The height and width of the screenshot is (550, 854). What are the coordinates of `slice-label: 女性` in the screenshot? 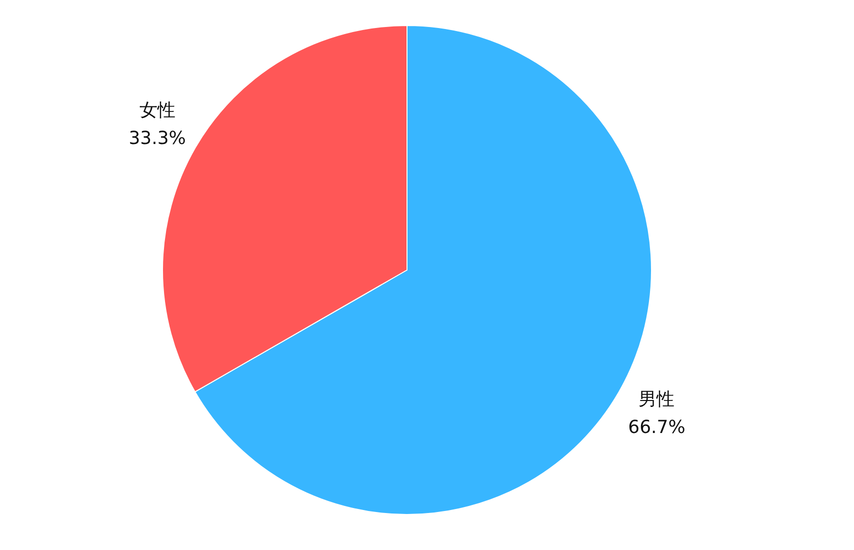 It's located at (157, 111).